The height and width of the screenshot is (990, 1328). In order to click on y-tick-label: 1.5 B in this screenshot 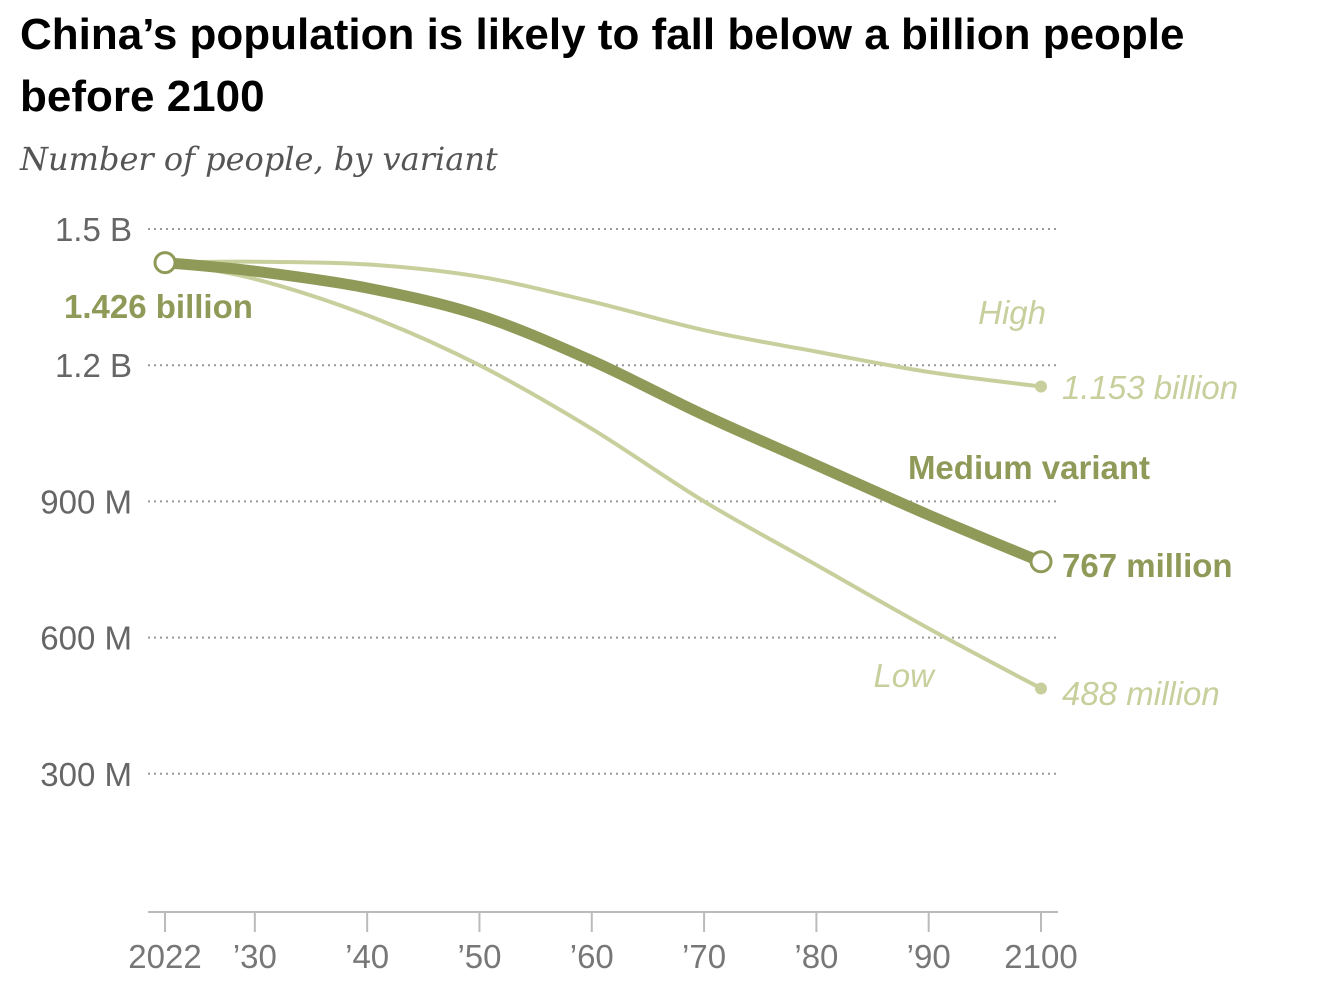, I will do `click(93, 229)`.